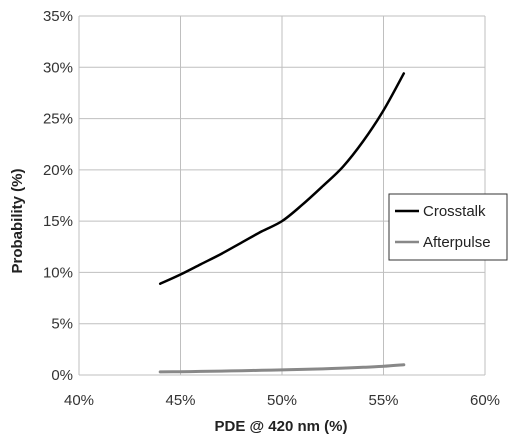  I want to click on series-line-afterpulse, so click(282, 368).